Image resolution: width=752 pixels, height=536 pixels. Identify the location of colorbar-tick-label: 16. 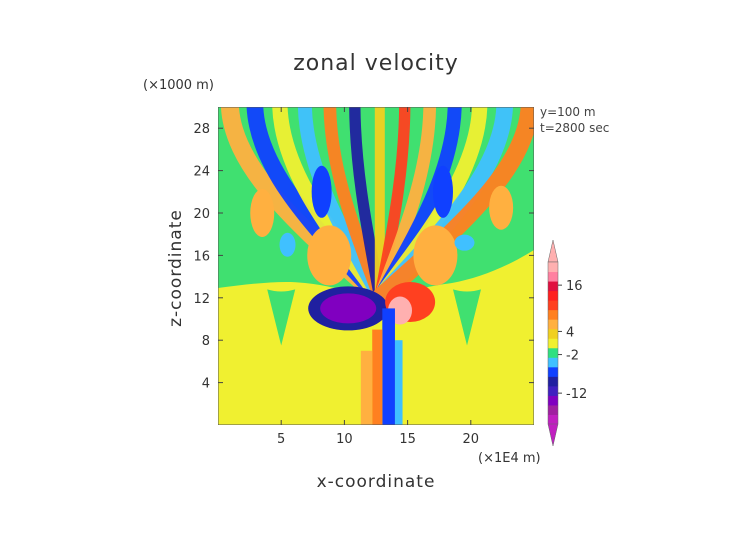
(574, 286).